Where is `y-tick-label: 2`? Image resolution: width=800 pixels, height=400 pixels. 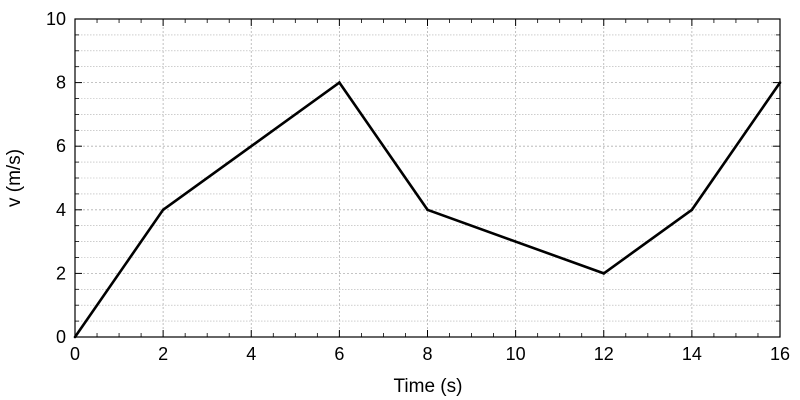 y-tick-label: 2 is located at coordinates (61, 273).